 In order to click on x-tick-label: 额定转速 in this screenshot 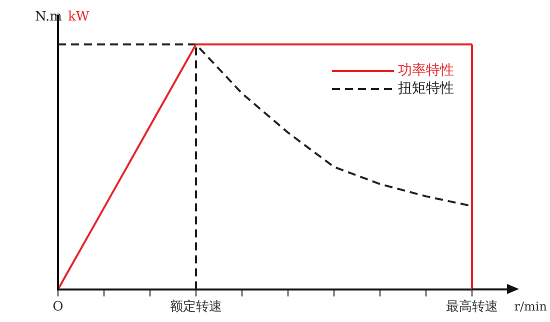, I will do `click(196, 307)`.